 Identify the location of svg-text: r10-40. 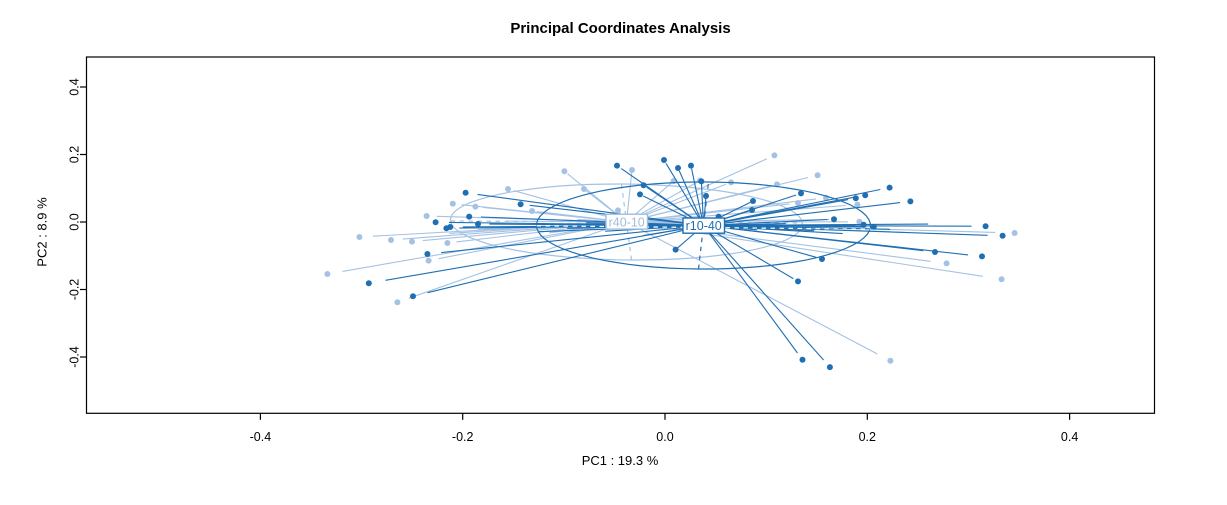
(704, 226).